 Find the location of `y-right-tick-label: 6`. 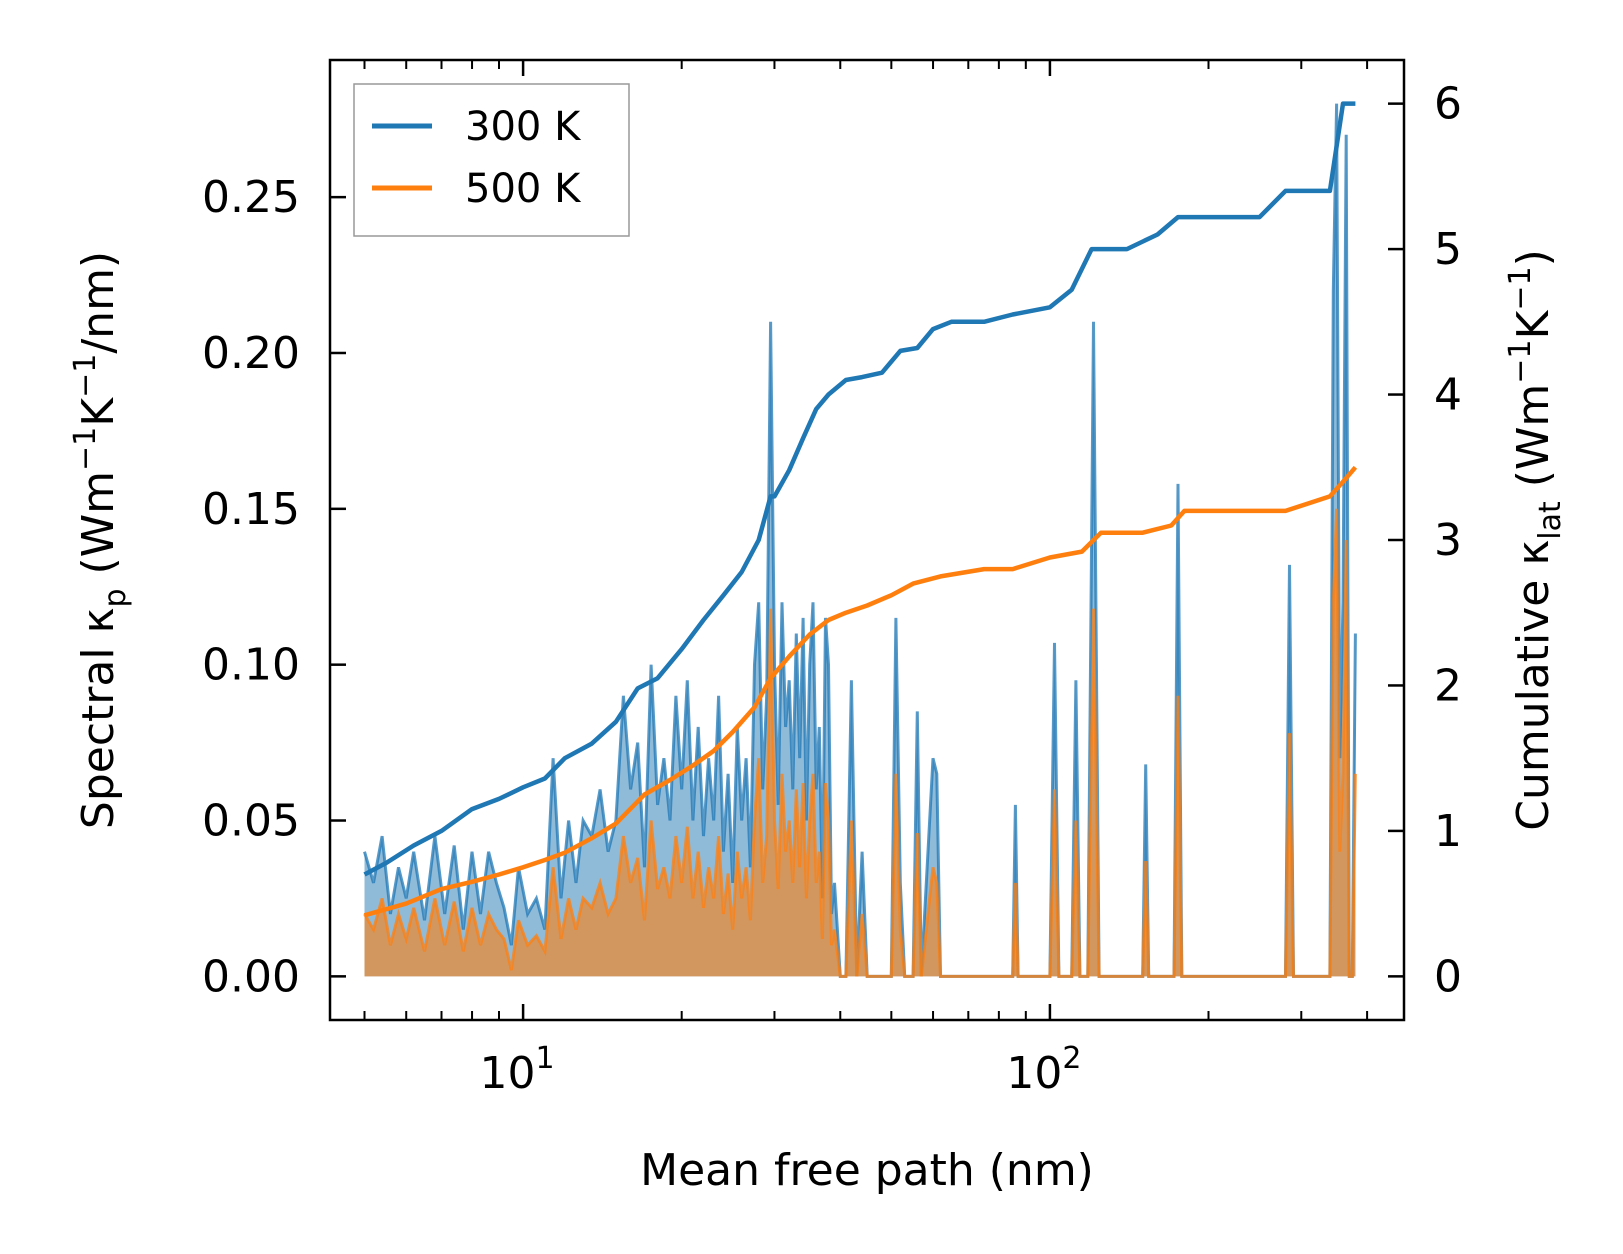

y-right-tick-label: 6 is located at coordinates (1448, 104).